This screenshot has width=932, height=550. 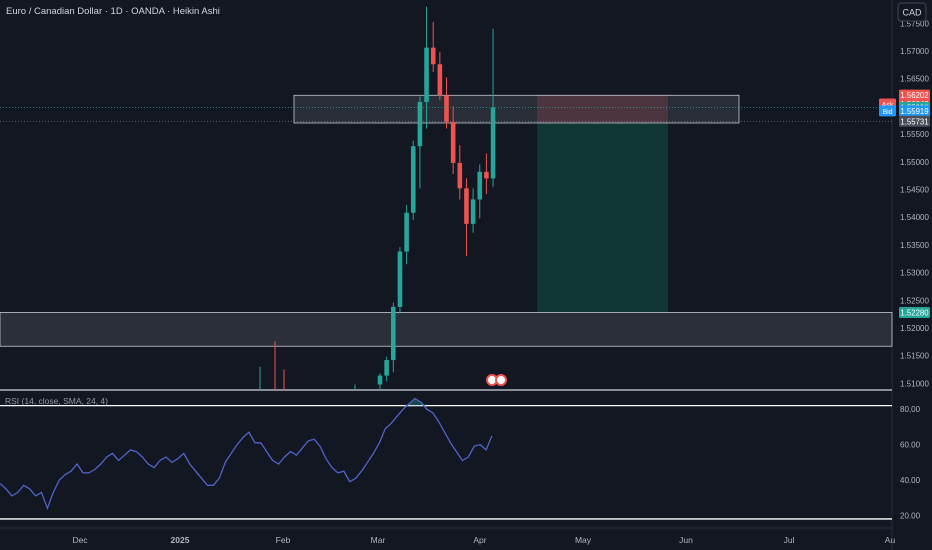 I want to click on demand-zone, so click(x=446, y=329).